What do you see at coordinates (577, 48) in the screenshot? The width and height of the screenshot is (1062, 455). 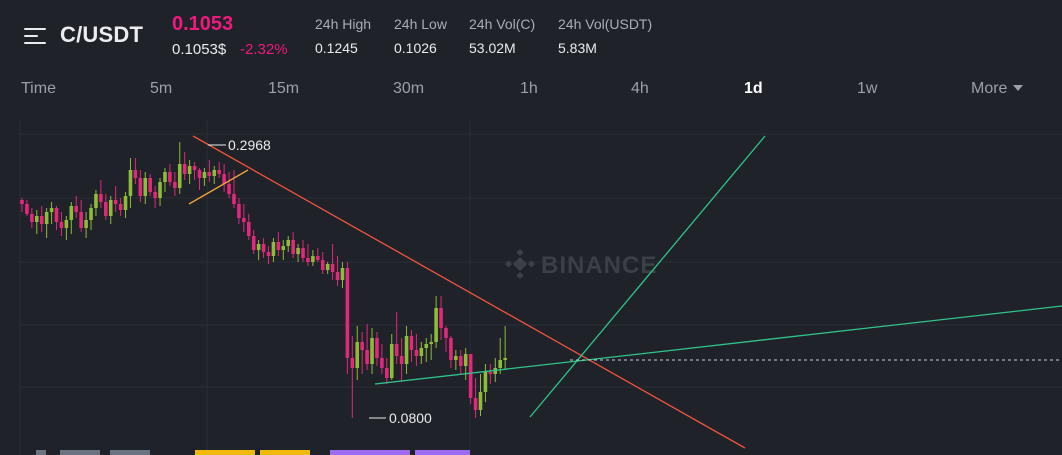 I see `stat-value: 5.83M` at bounding box center [577, 48].